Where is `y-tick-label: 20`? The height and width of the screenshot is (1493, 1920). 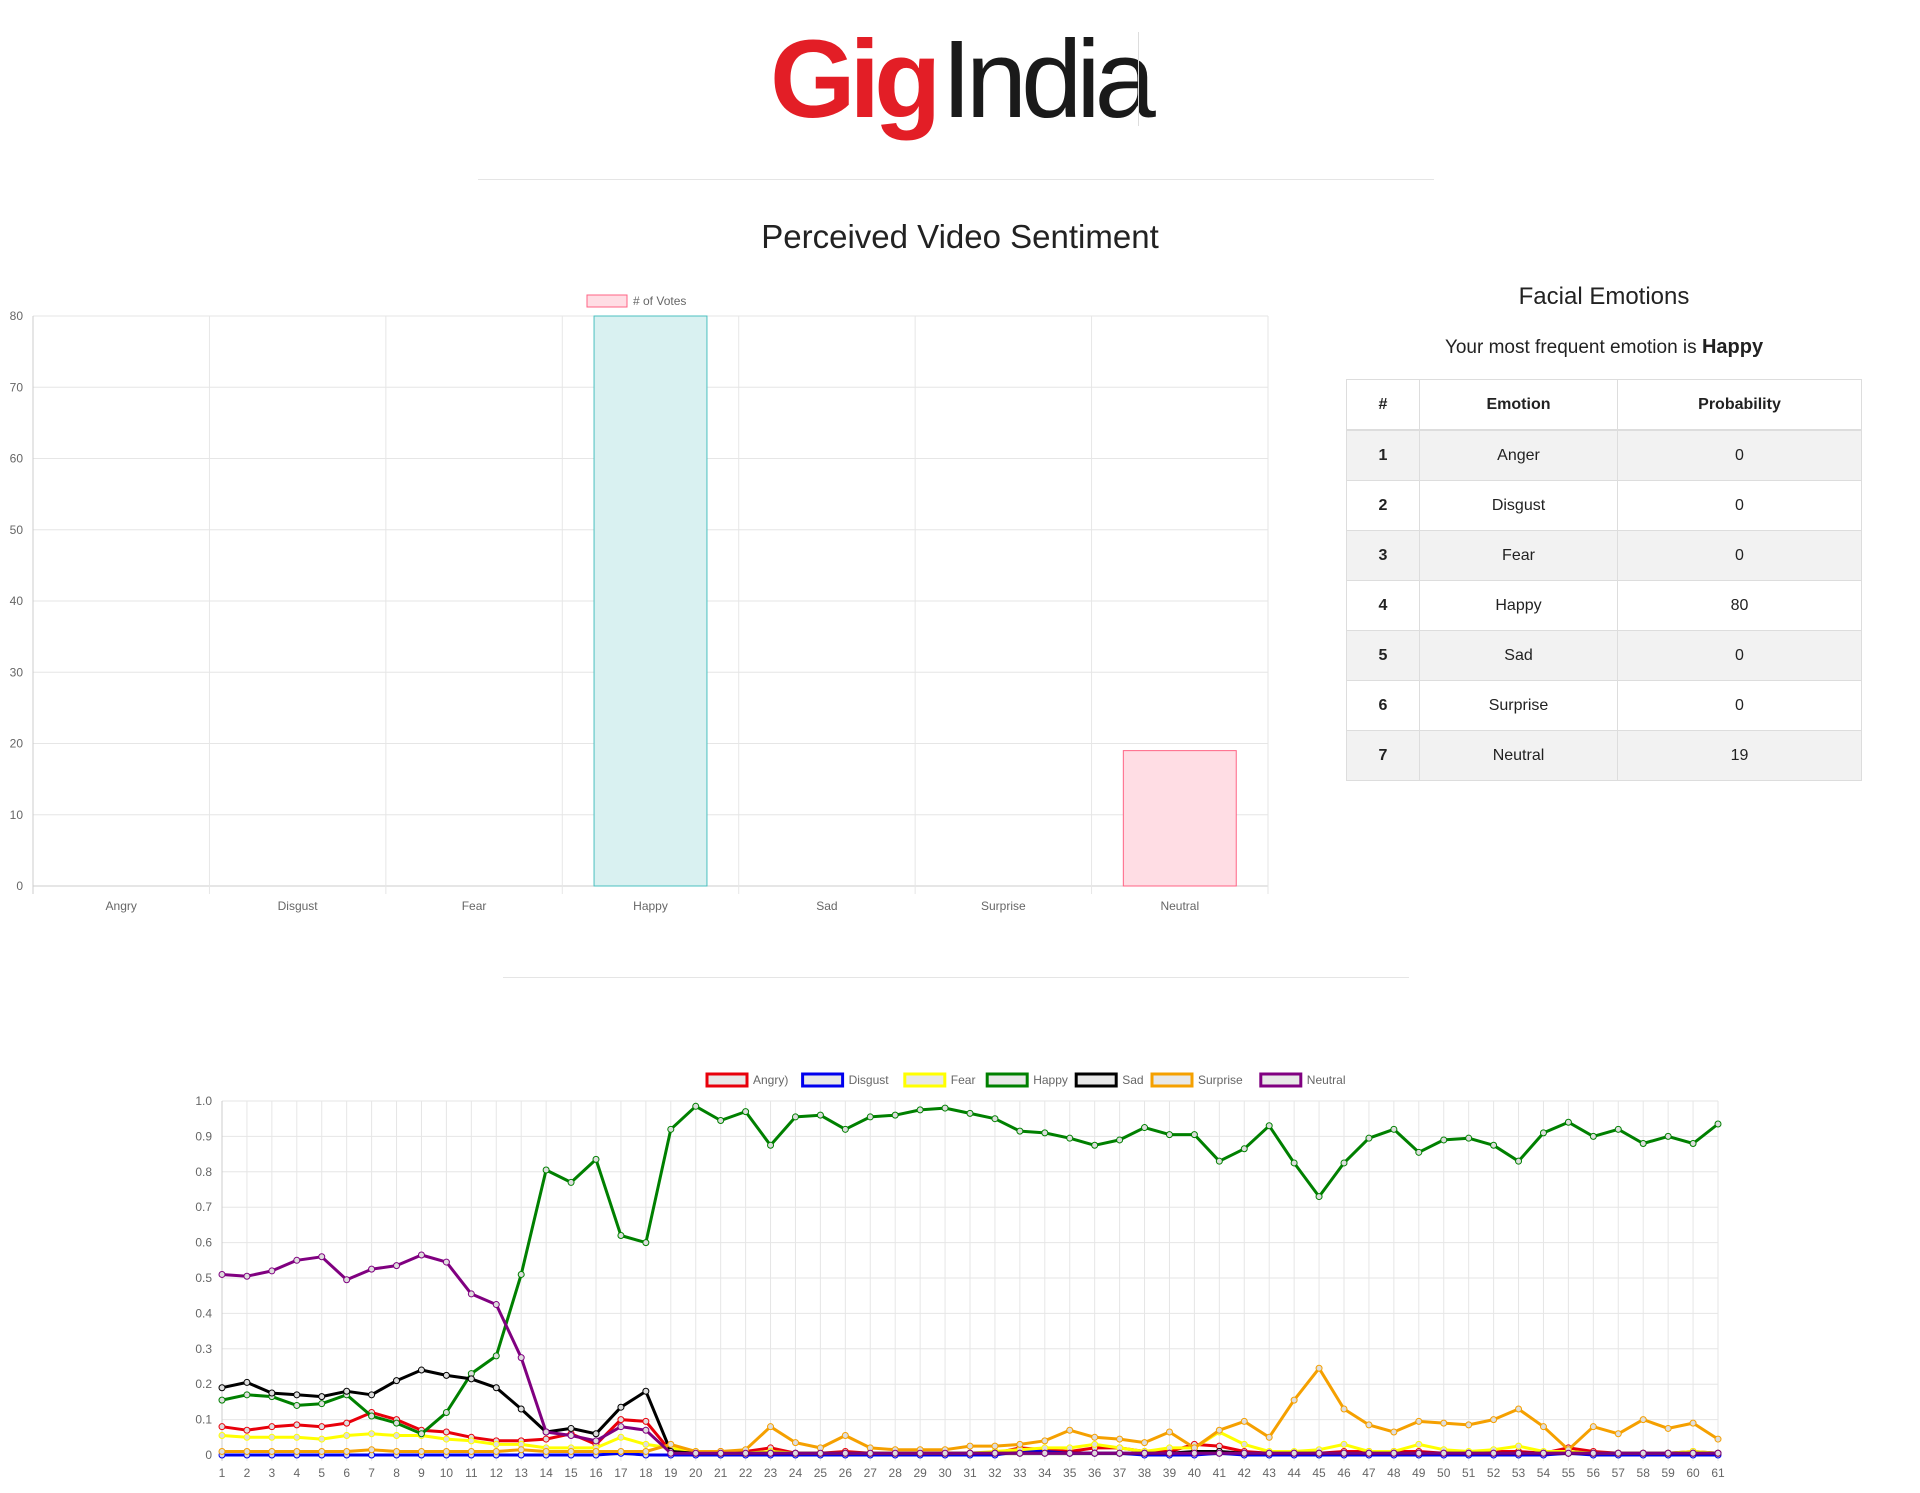 y-tick-label: 20 is located at coordinates (17, 744).